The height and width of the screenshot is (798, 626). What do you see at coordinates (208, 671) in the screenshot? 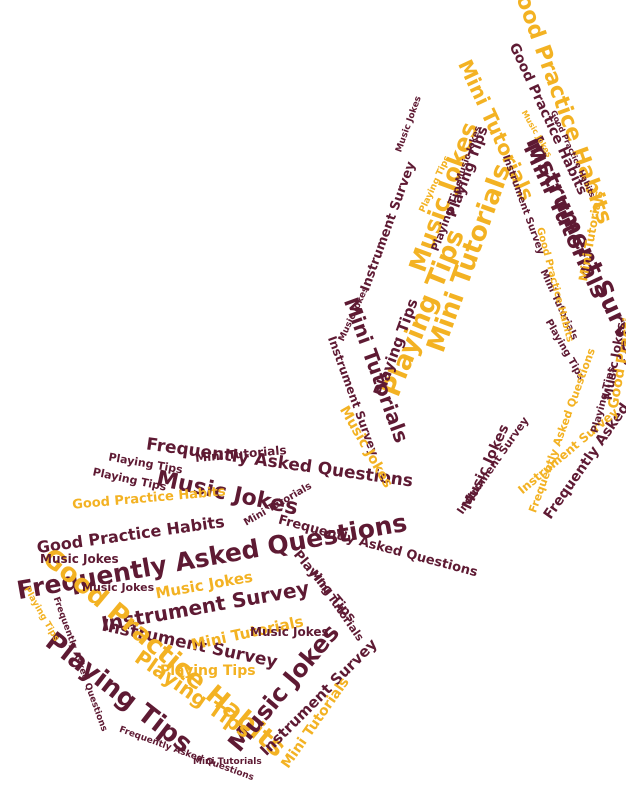
I see `word-cloud-word: Playing Tips` at bounding box center [208, 671].